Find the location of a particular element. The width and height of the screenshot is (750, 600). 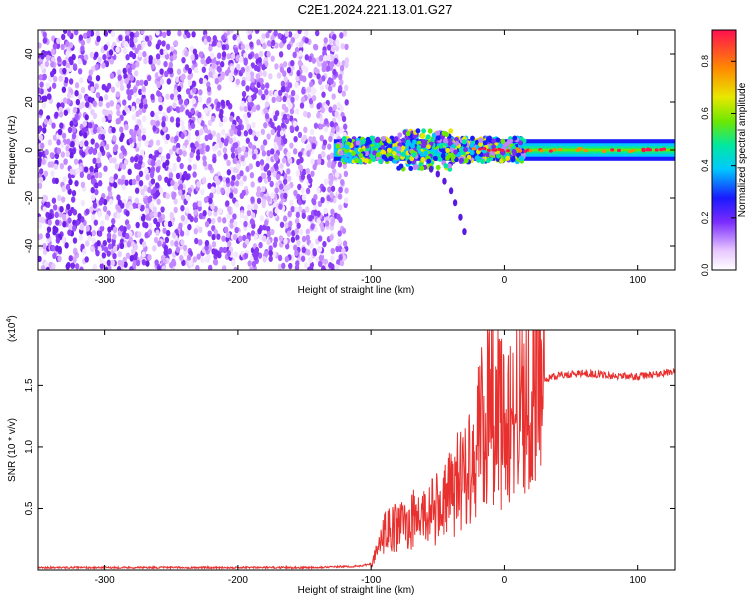

hot-spot is located at coordinates (585, 151).